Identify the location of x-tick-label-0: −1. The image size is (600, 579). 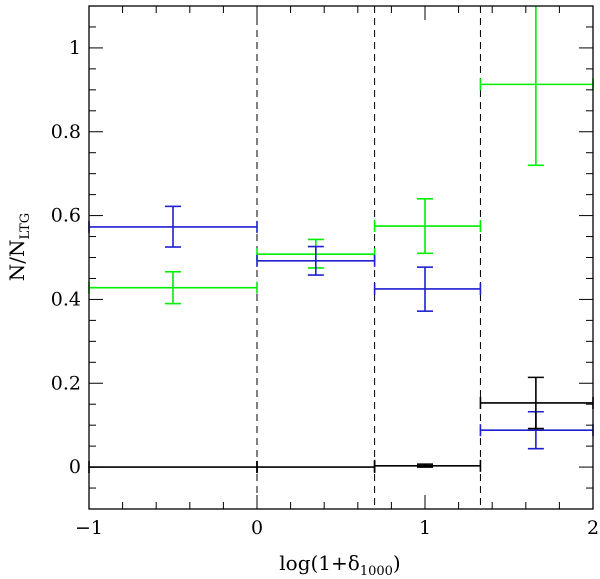
(89, 528).